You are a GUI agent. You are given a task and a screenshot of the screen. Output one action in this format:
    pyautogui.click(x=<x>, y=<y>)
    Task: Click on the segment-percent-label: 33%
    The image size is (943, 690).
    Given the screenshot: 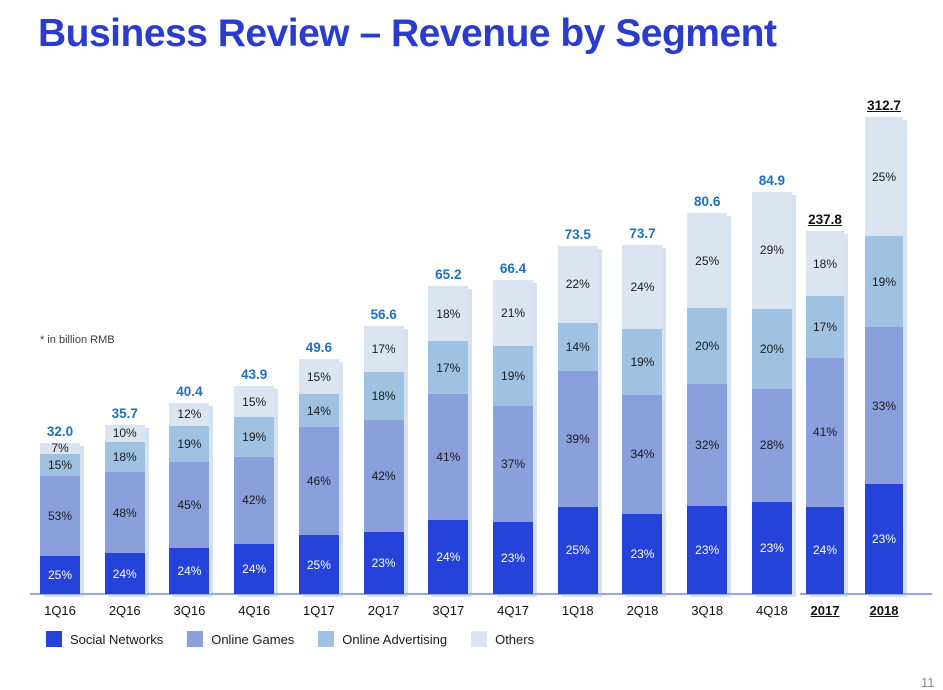 What is the action you would take?
    pyautogui.click(x=884, y=405)
    